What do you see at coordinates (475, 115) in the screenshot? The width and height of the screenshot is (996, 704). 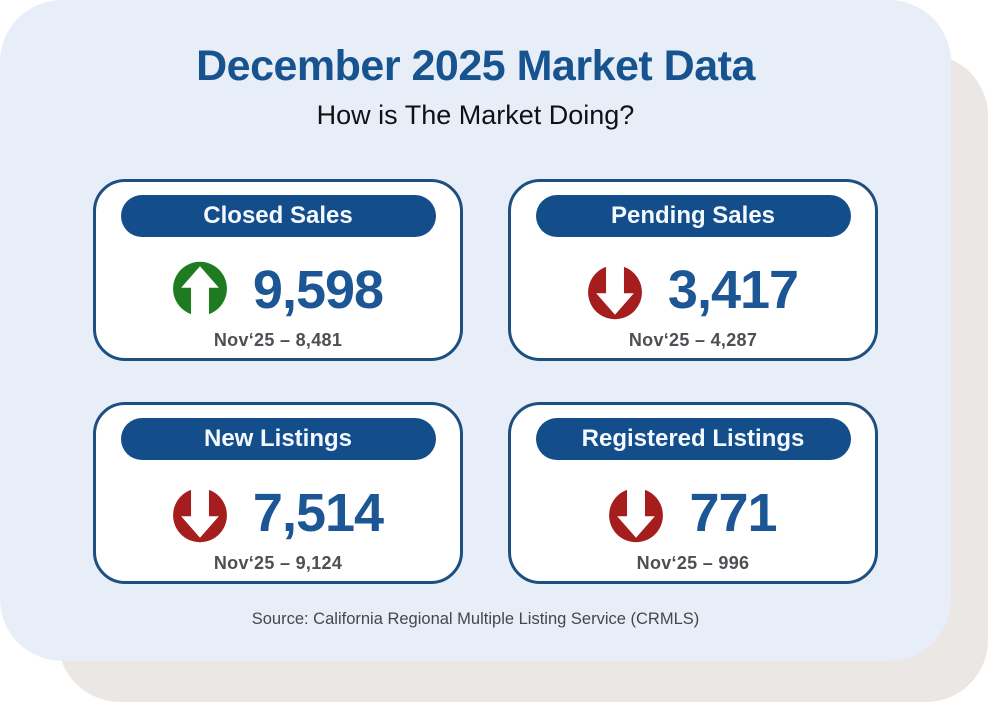 I see `page-subtitle: How is The Market Doing?` at bounding box center [475, 115].